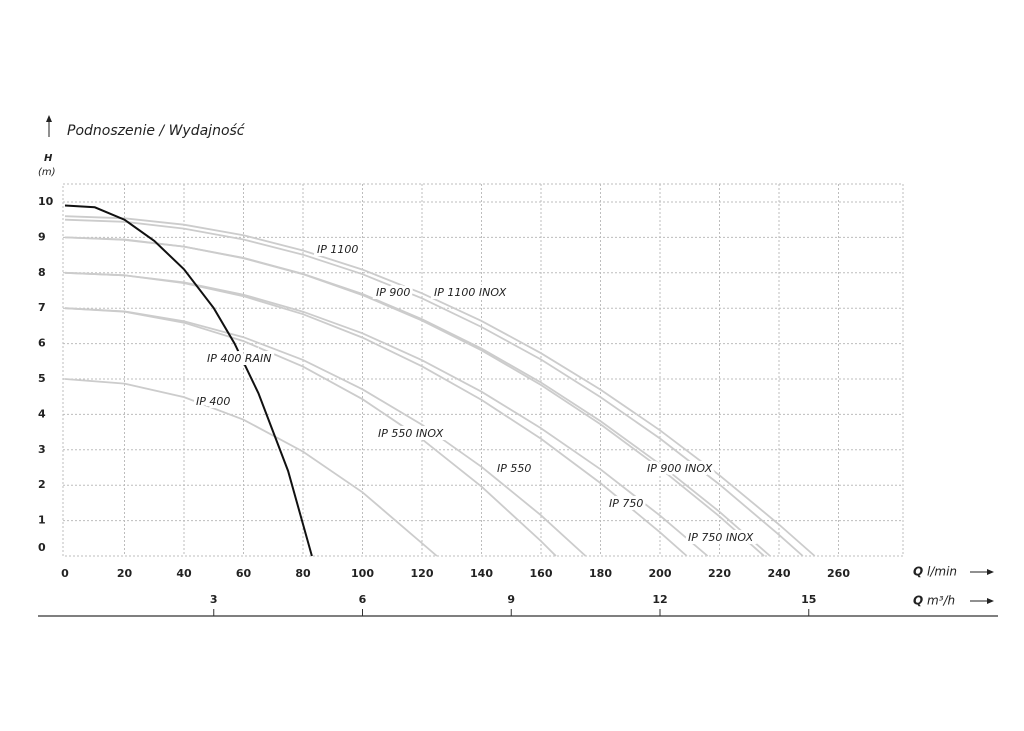 The height and width of the screenshot is (731, 1024). What do you see at coordinates (42, 272) in the screenshot?
I see `y-tick-label: 8` at bounding box center [42, 272].